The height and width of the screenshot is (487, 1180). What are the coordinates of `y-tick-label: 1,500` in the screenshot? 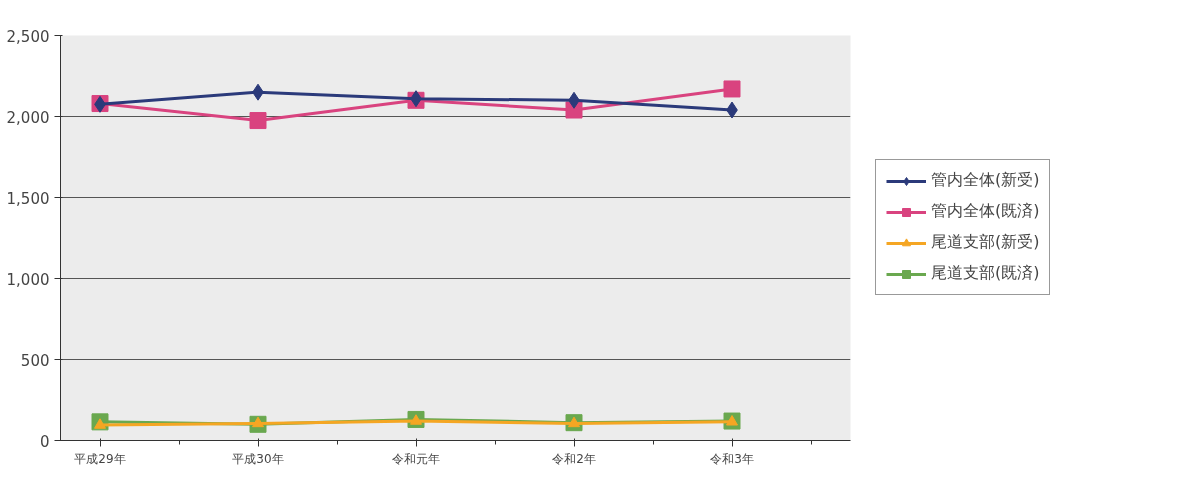 It's located at (28, 198).